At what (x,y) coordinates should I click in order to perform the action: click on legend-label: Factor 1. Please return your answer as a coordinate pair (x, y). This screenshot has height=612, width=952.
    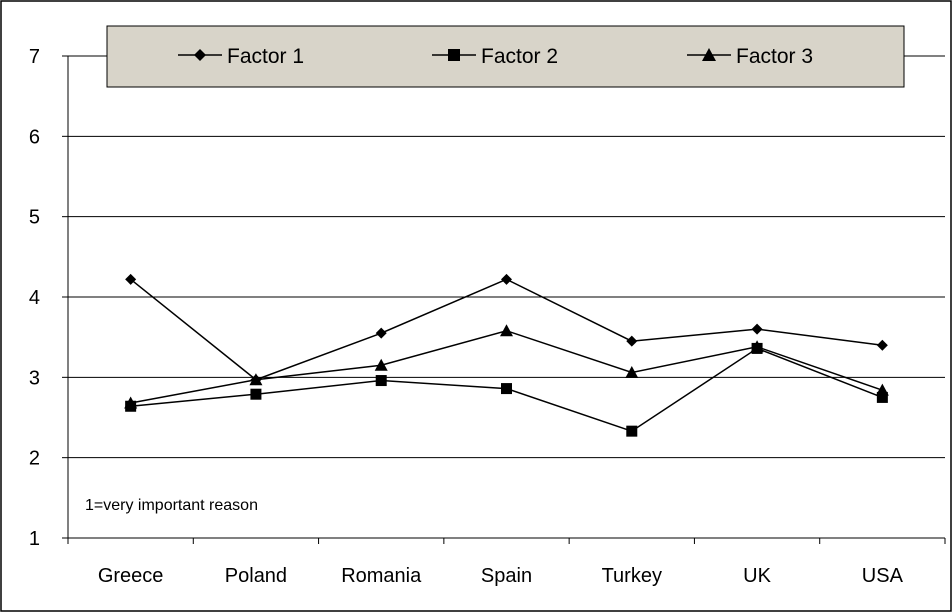
    Looking at the image, I should click on (265, 56).